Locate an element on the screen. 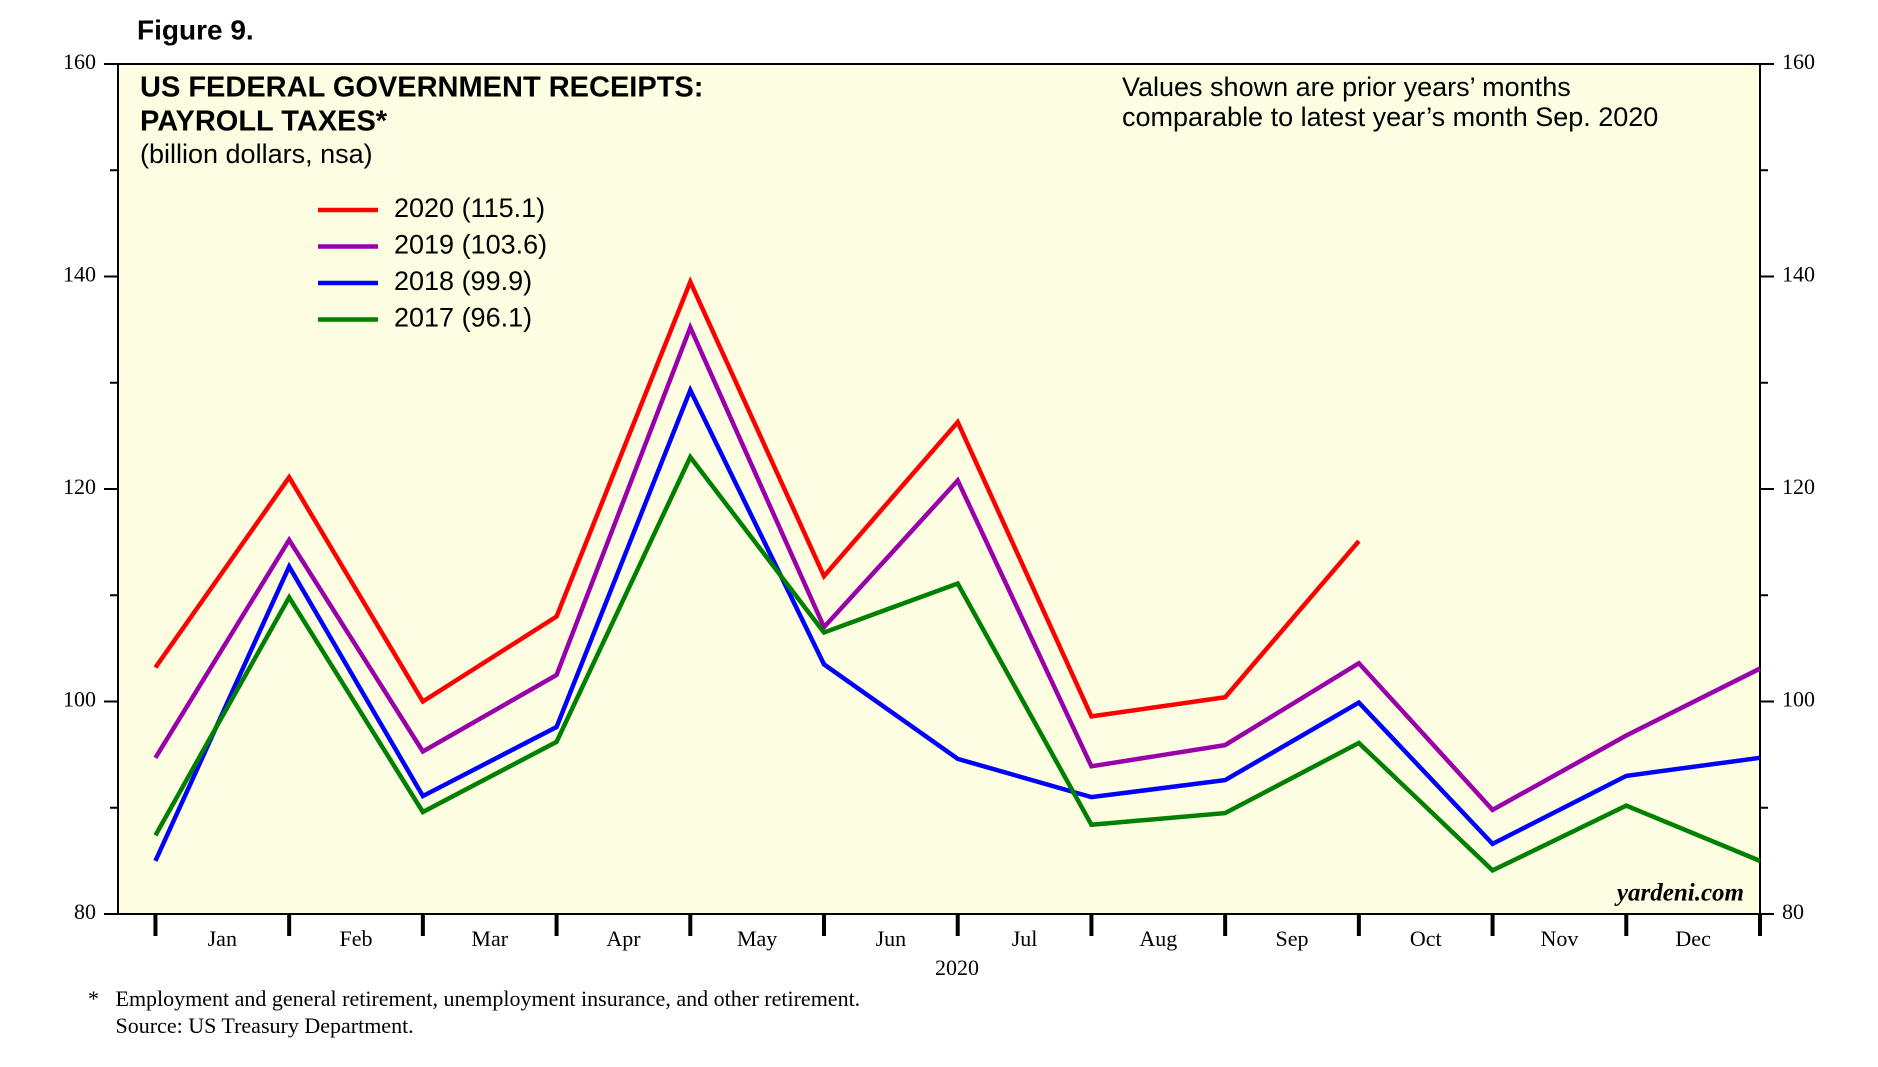  x-tick-label: Jun is located at coordinates (891, 938).